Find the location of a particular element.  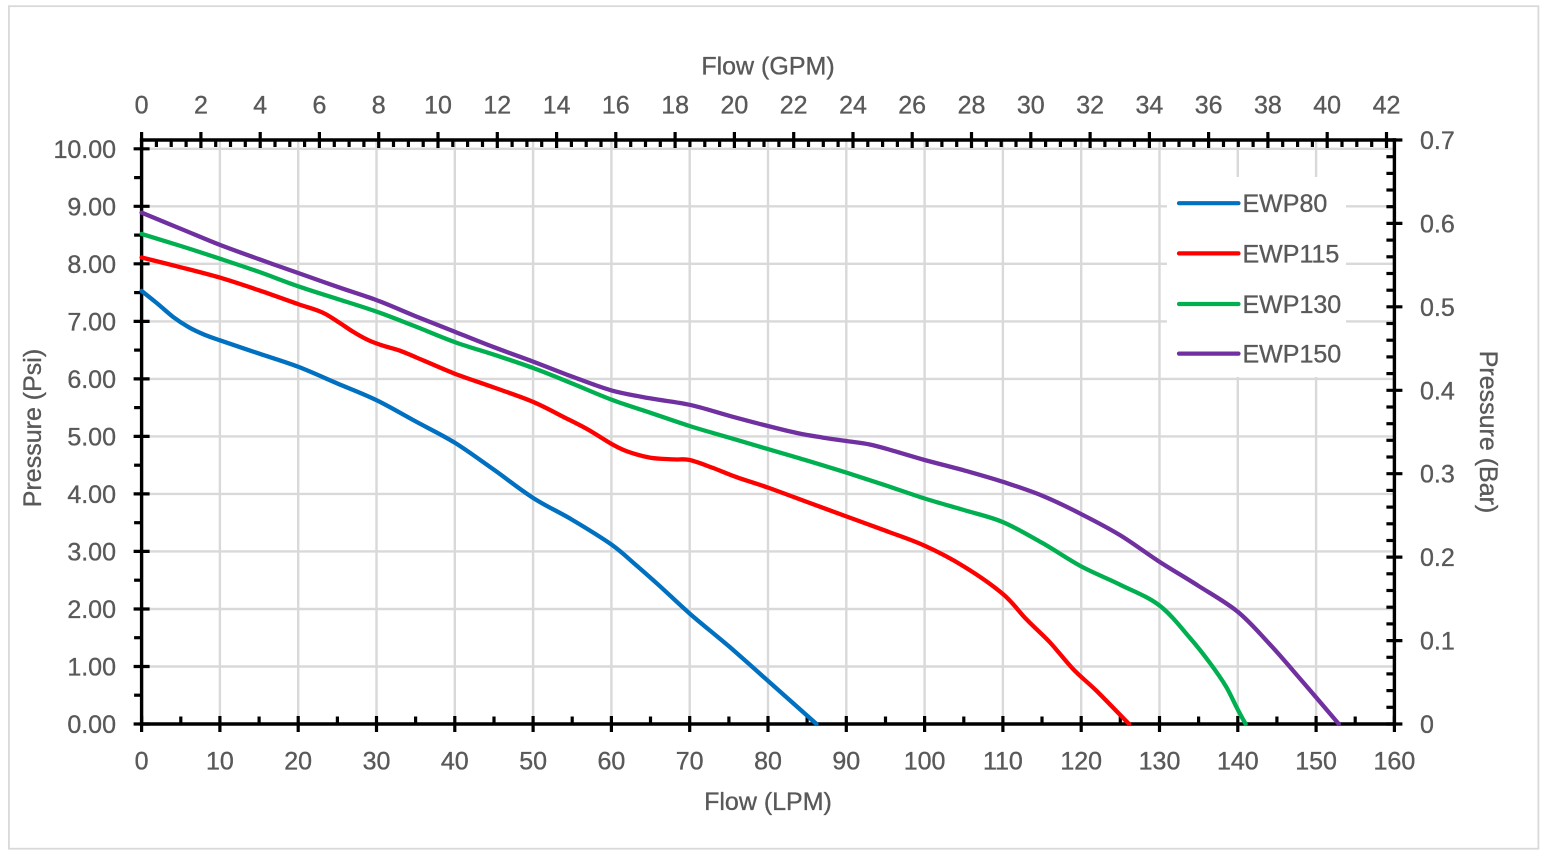

svg-text: 14 is located at coordinates (557, 106).